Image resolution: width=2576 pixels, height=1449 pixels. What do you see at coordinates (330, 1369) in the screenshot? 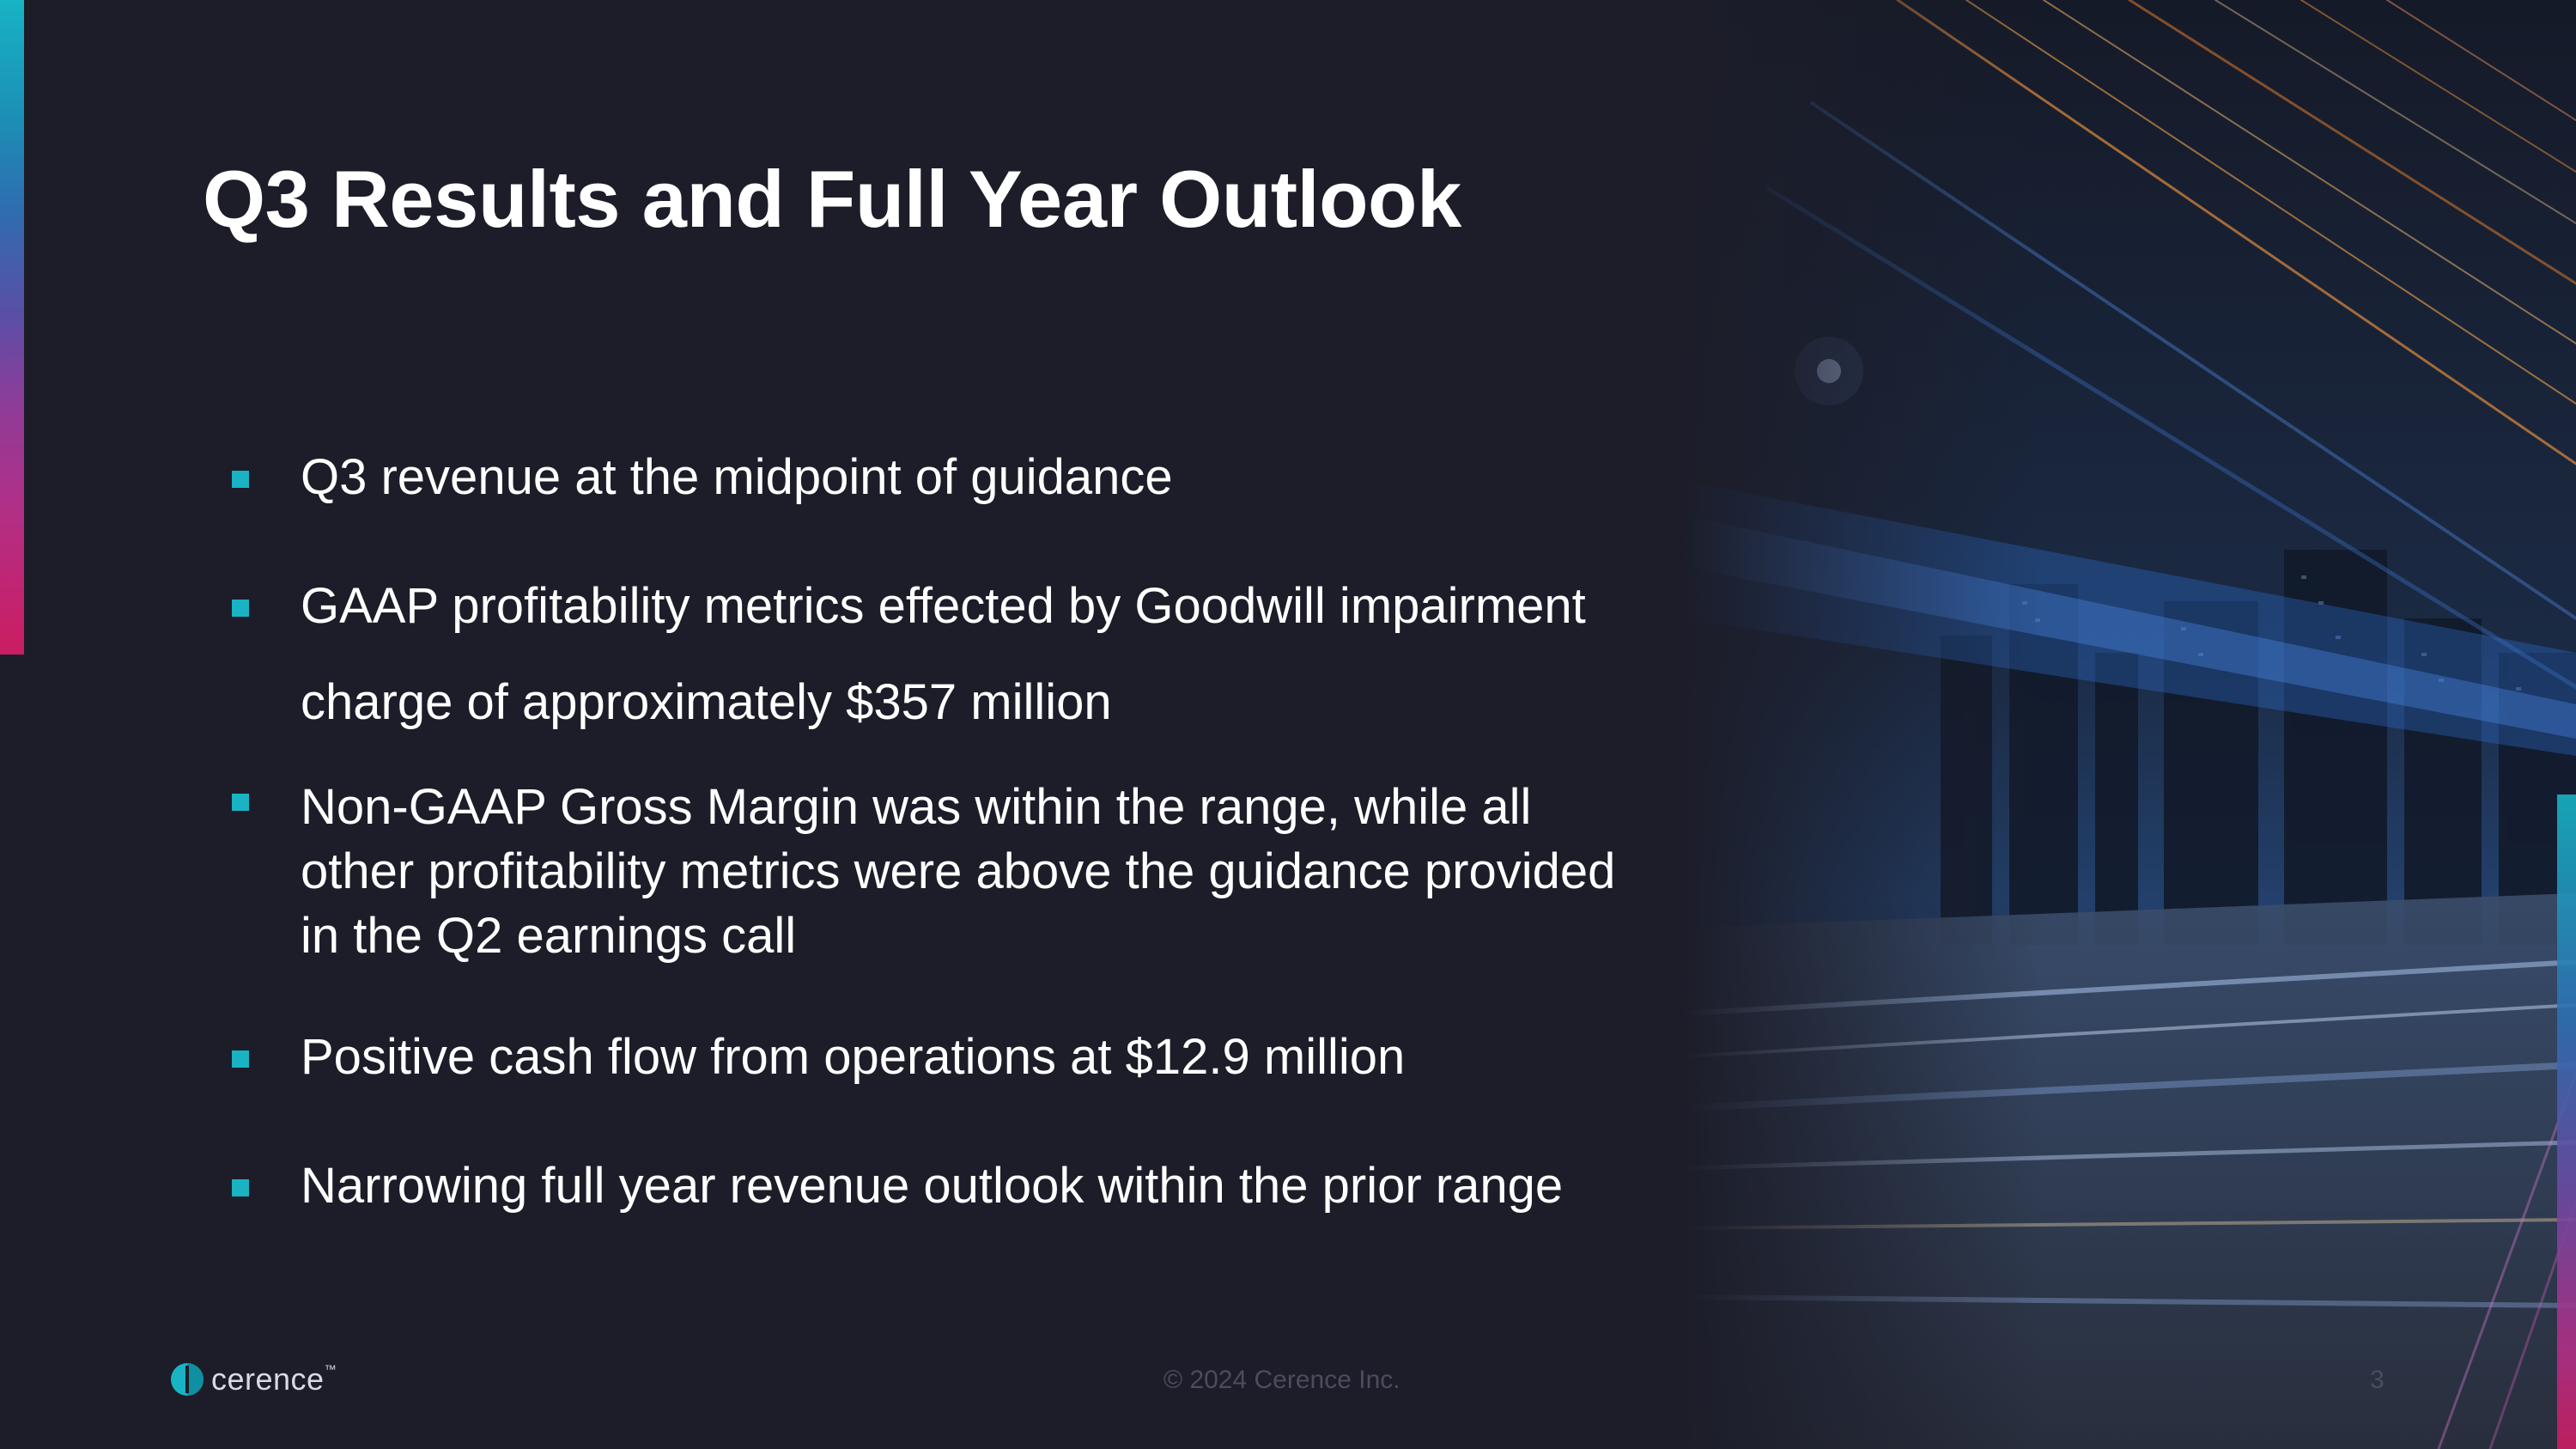
I see `trademark-mark: ™` at bounding box center [330, 1369].